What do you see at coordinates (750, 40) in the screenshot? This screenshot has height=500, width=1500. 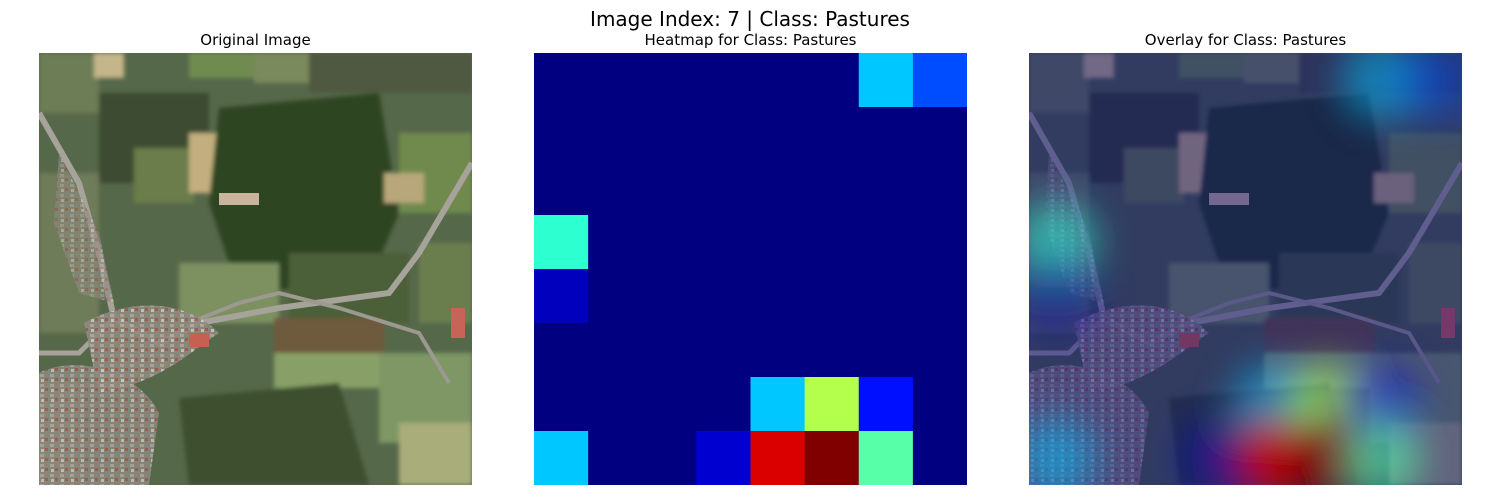 I see `heatmap-title: Heatmap for Class: Pastures` at bounding box center [750, 40].